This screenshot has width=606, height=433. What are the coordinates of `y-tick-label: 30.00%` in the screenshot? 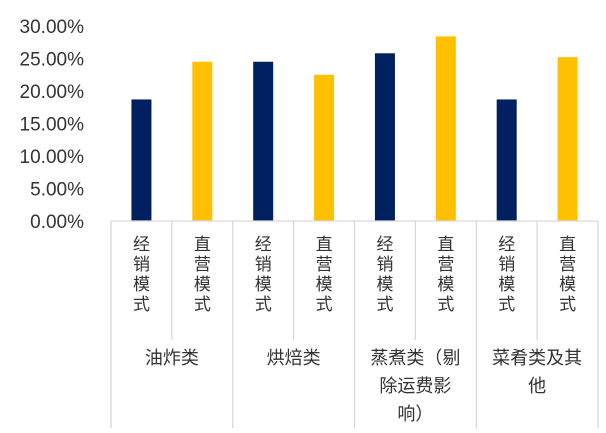 It's located at (52, 27).